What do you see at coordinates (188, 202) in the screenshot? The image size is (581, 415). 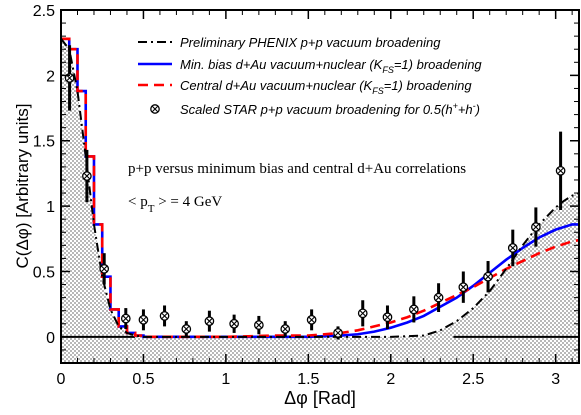 I see `annotation-pt-value: > = 4 GeV` at bounding box center [188, 202].